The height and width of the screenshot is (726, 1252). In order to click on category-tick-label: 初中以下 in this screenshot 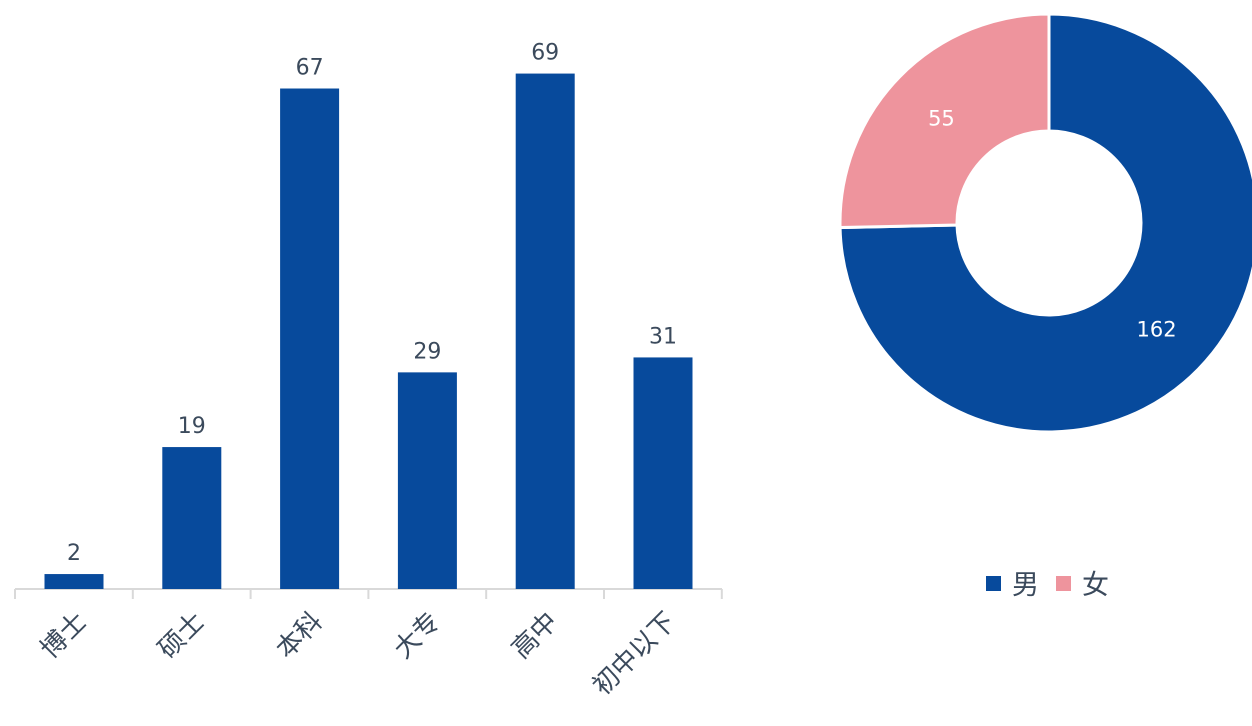, I will do `click(634, 654)`.